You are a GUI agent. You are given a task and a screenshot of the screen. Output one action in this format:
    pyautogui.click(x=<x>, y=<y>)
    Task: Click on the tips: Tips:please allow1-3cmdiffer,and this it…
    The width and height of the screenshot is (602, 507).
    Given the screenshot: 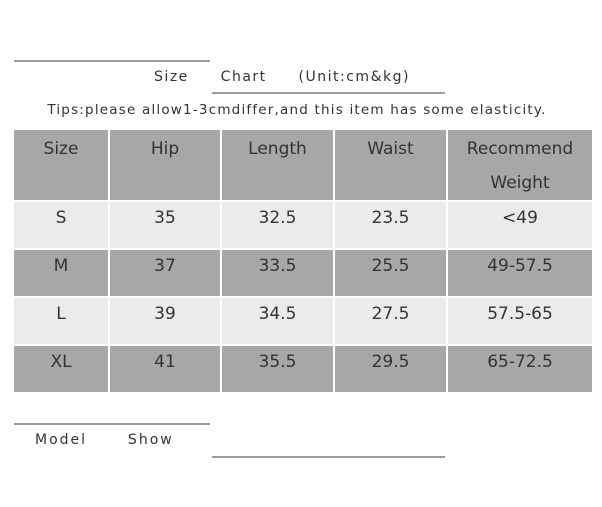 What is the action you would take?
    pyautogui.click(x=297, y=110)
    